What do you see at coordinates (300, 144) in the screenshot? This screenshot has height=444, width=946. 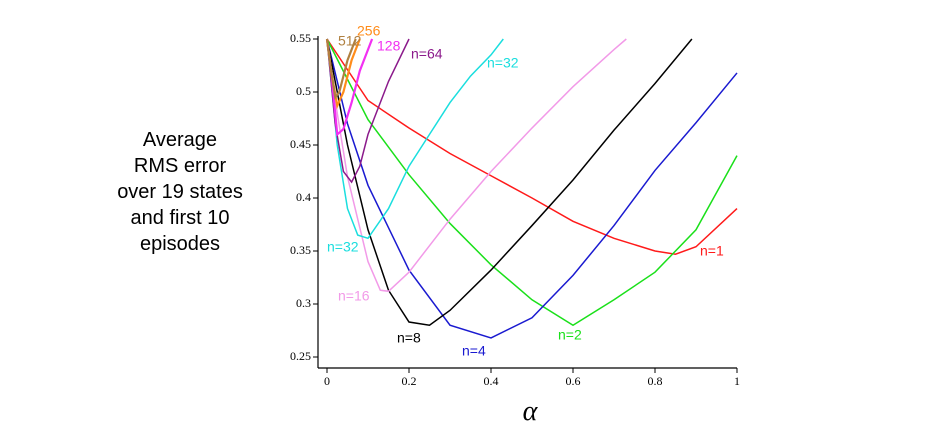 I see `y-tick-label: 0.45` at bounding box center [300, 144].